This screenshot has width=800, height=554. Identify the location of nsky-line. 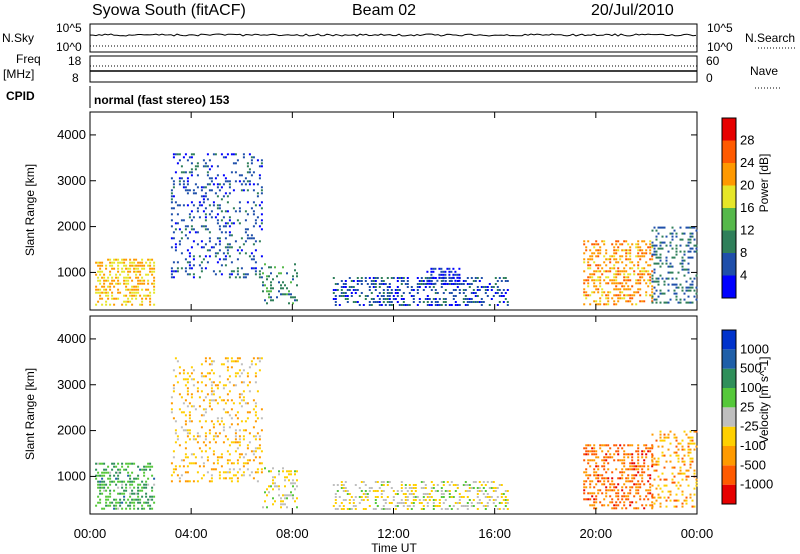
(393, 35).